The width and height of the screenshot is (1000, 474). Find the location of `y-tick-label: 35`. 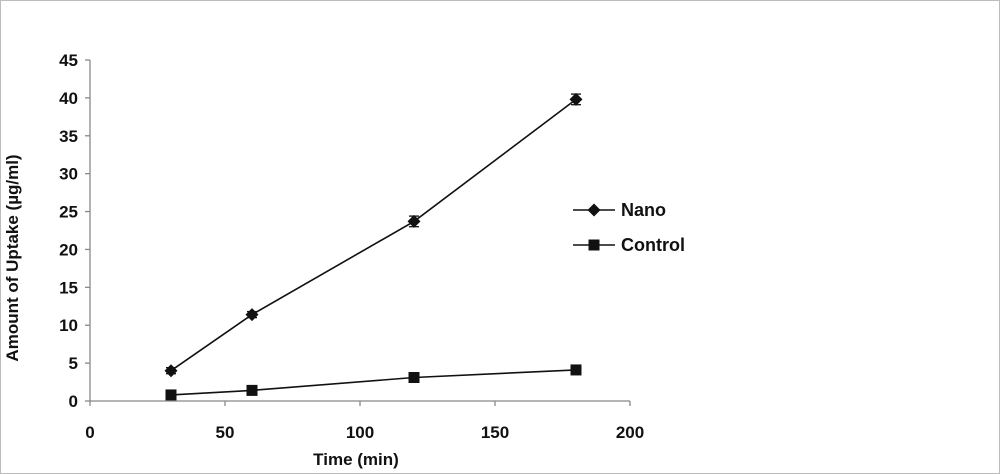

y-tick-label: 35 is located at coordinates (68, 136).